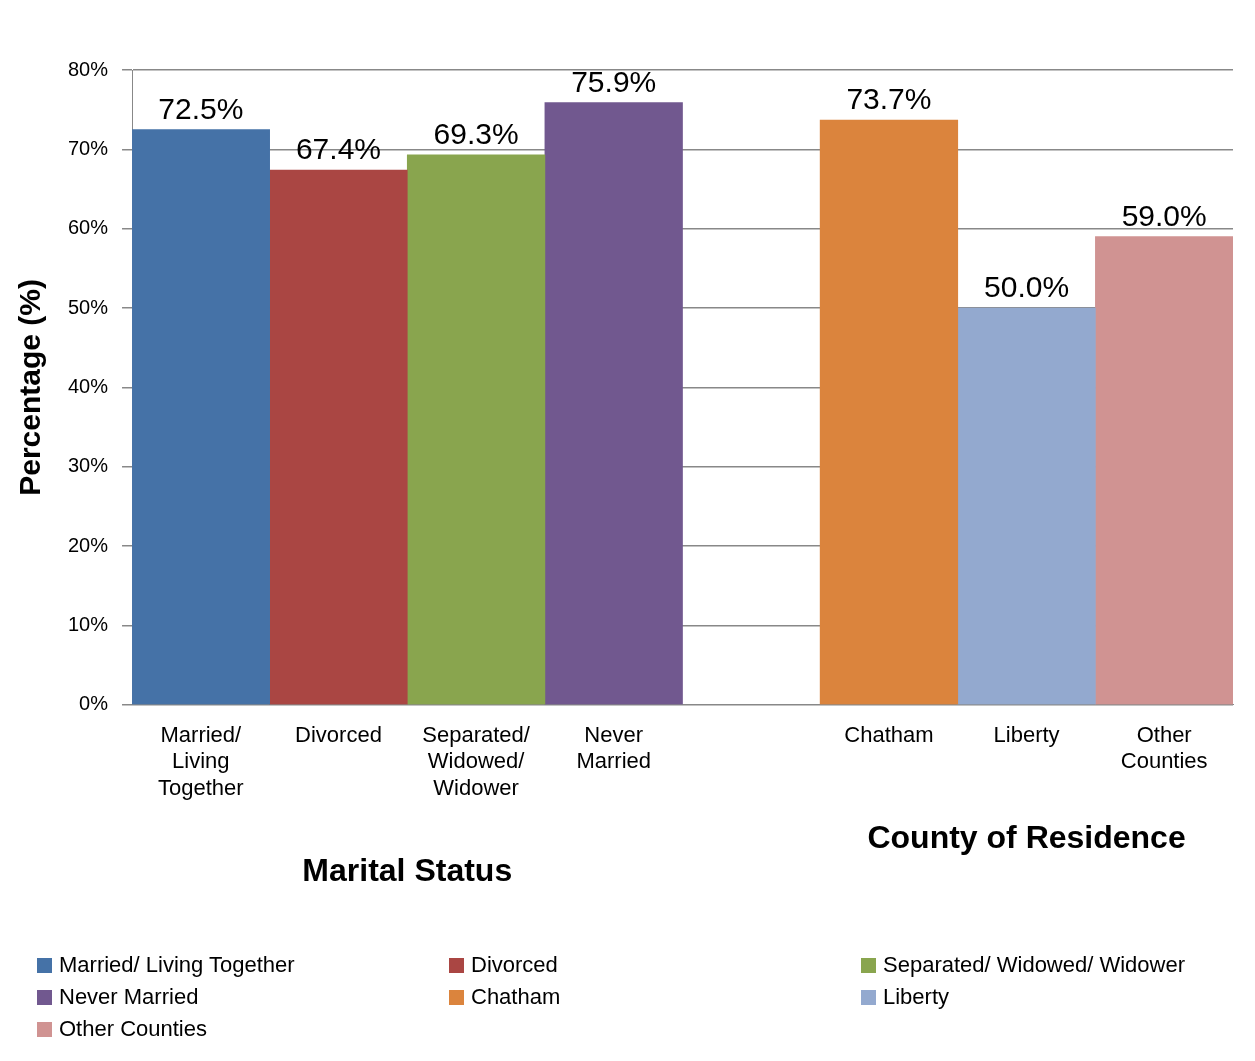 The image size is (1255, 1061). What do you see at coordinates (514, 965) in the screenshot?
I see `legend-label: Divorced` at bounding box center [514, 965].